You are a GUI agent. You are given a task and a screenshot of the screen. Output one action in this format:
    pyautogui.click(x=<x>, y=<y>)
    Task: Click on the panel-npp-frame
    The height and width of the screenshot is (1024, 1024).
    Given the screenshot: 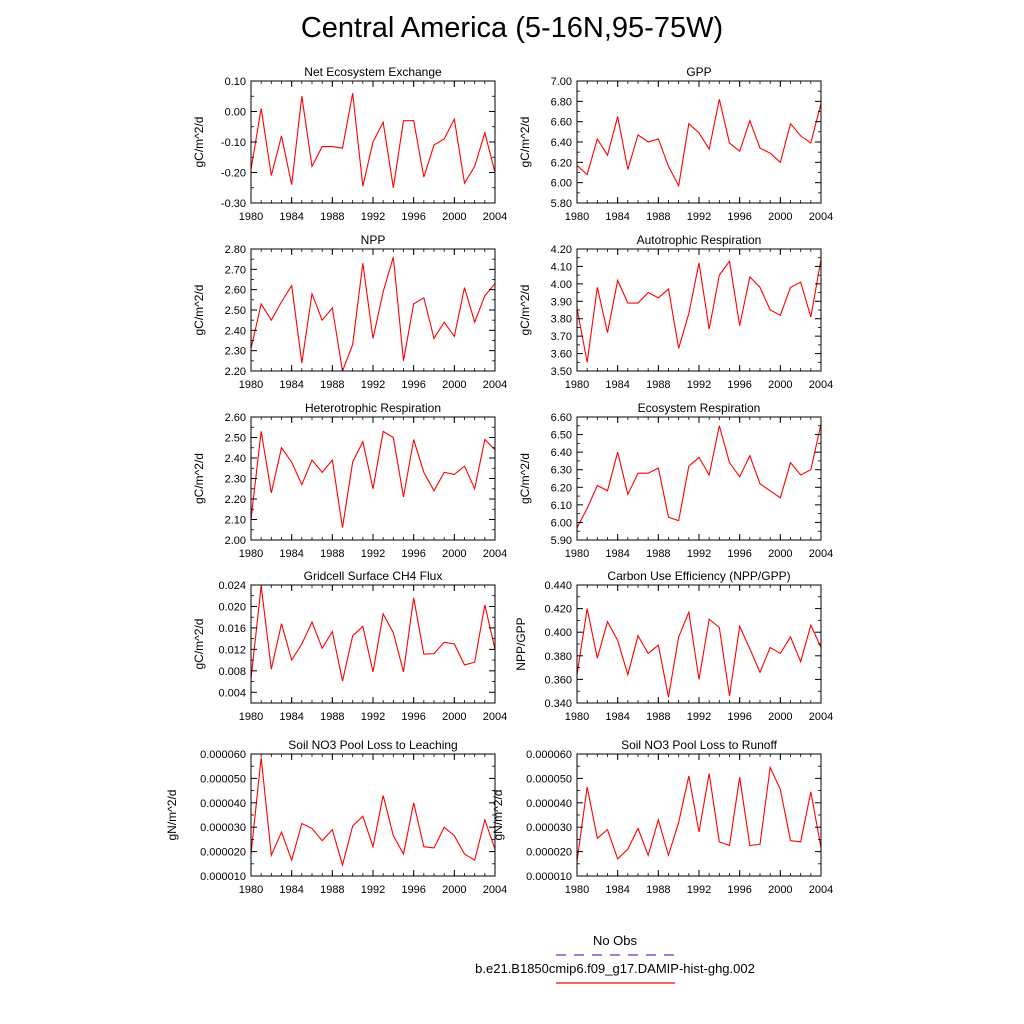 What is the action you would take?
    pyautogui.click(x=373, y=310)
    